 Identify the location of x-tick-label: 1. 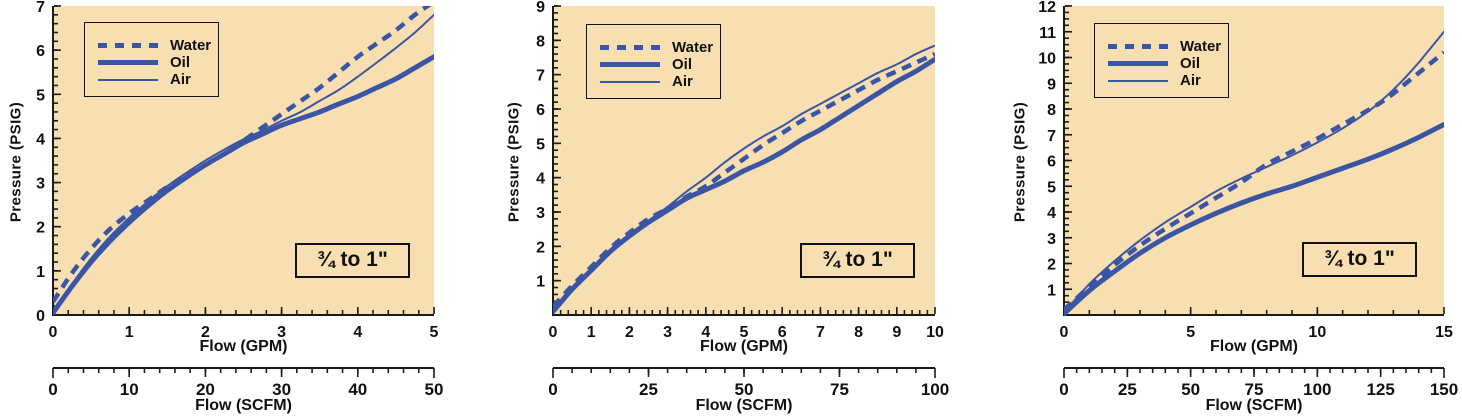
(129, 332).